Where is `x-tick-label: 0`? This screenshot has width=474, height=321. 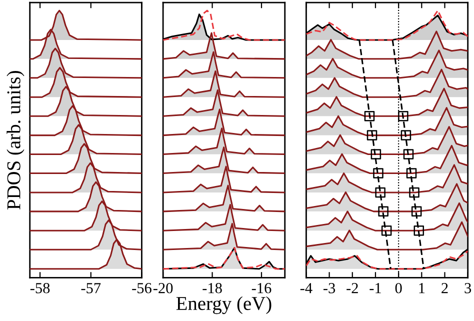 x-tick-label: 0 is located at coordinates (398, 288).